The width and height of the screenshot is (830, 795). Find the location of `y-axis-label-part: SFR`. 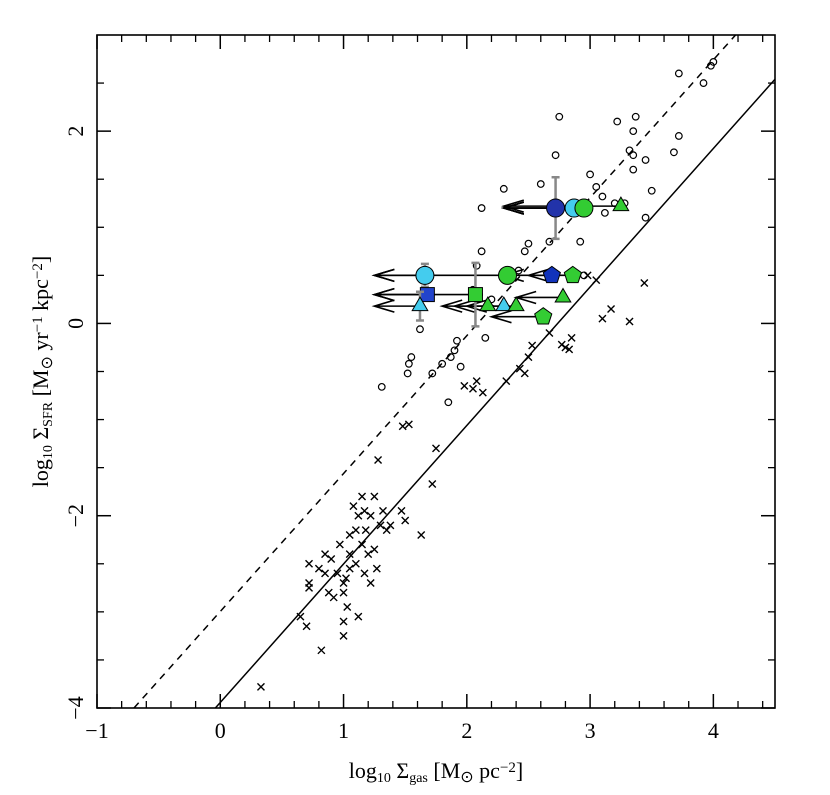

y-axis-label-part: SFR is located at coordinates (48, 414).